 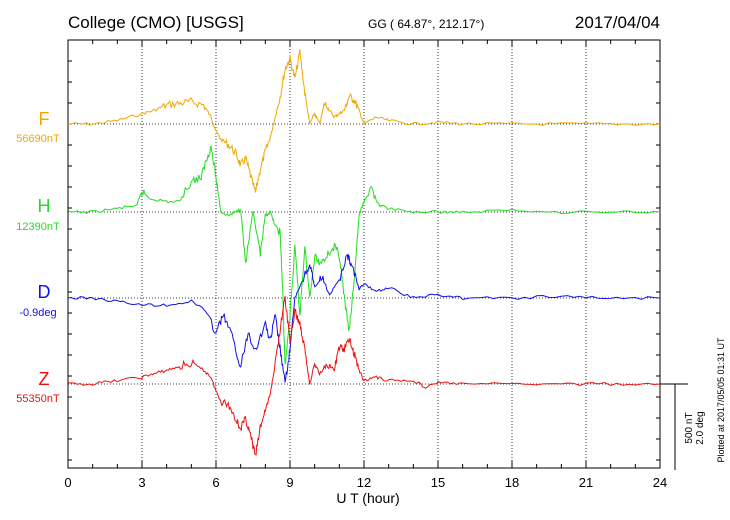 I want to click on x-tick-label-9: 9, so click(x=289, y=482).